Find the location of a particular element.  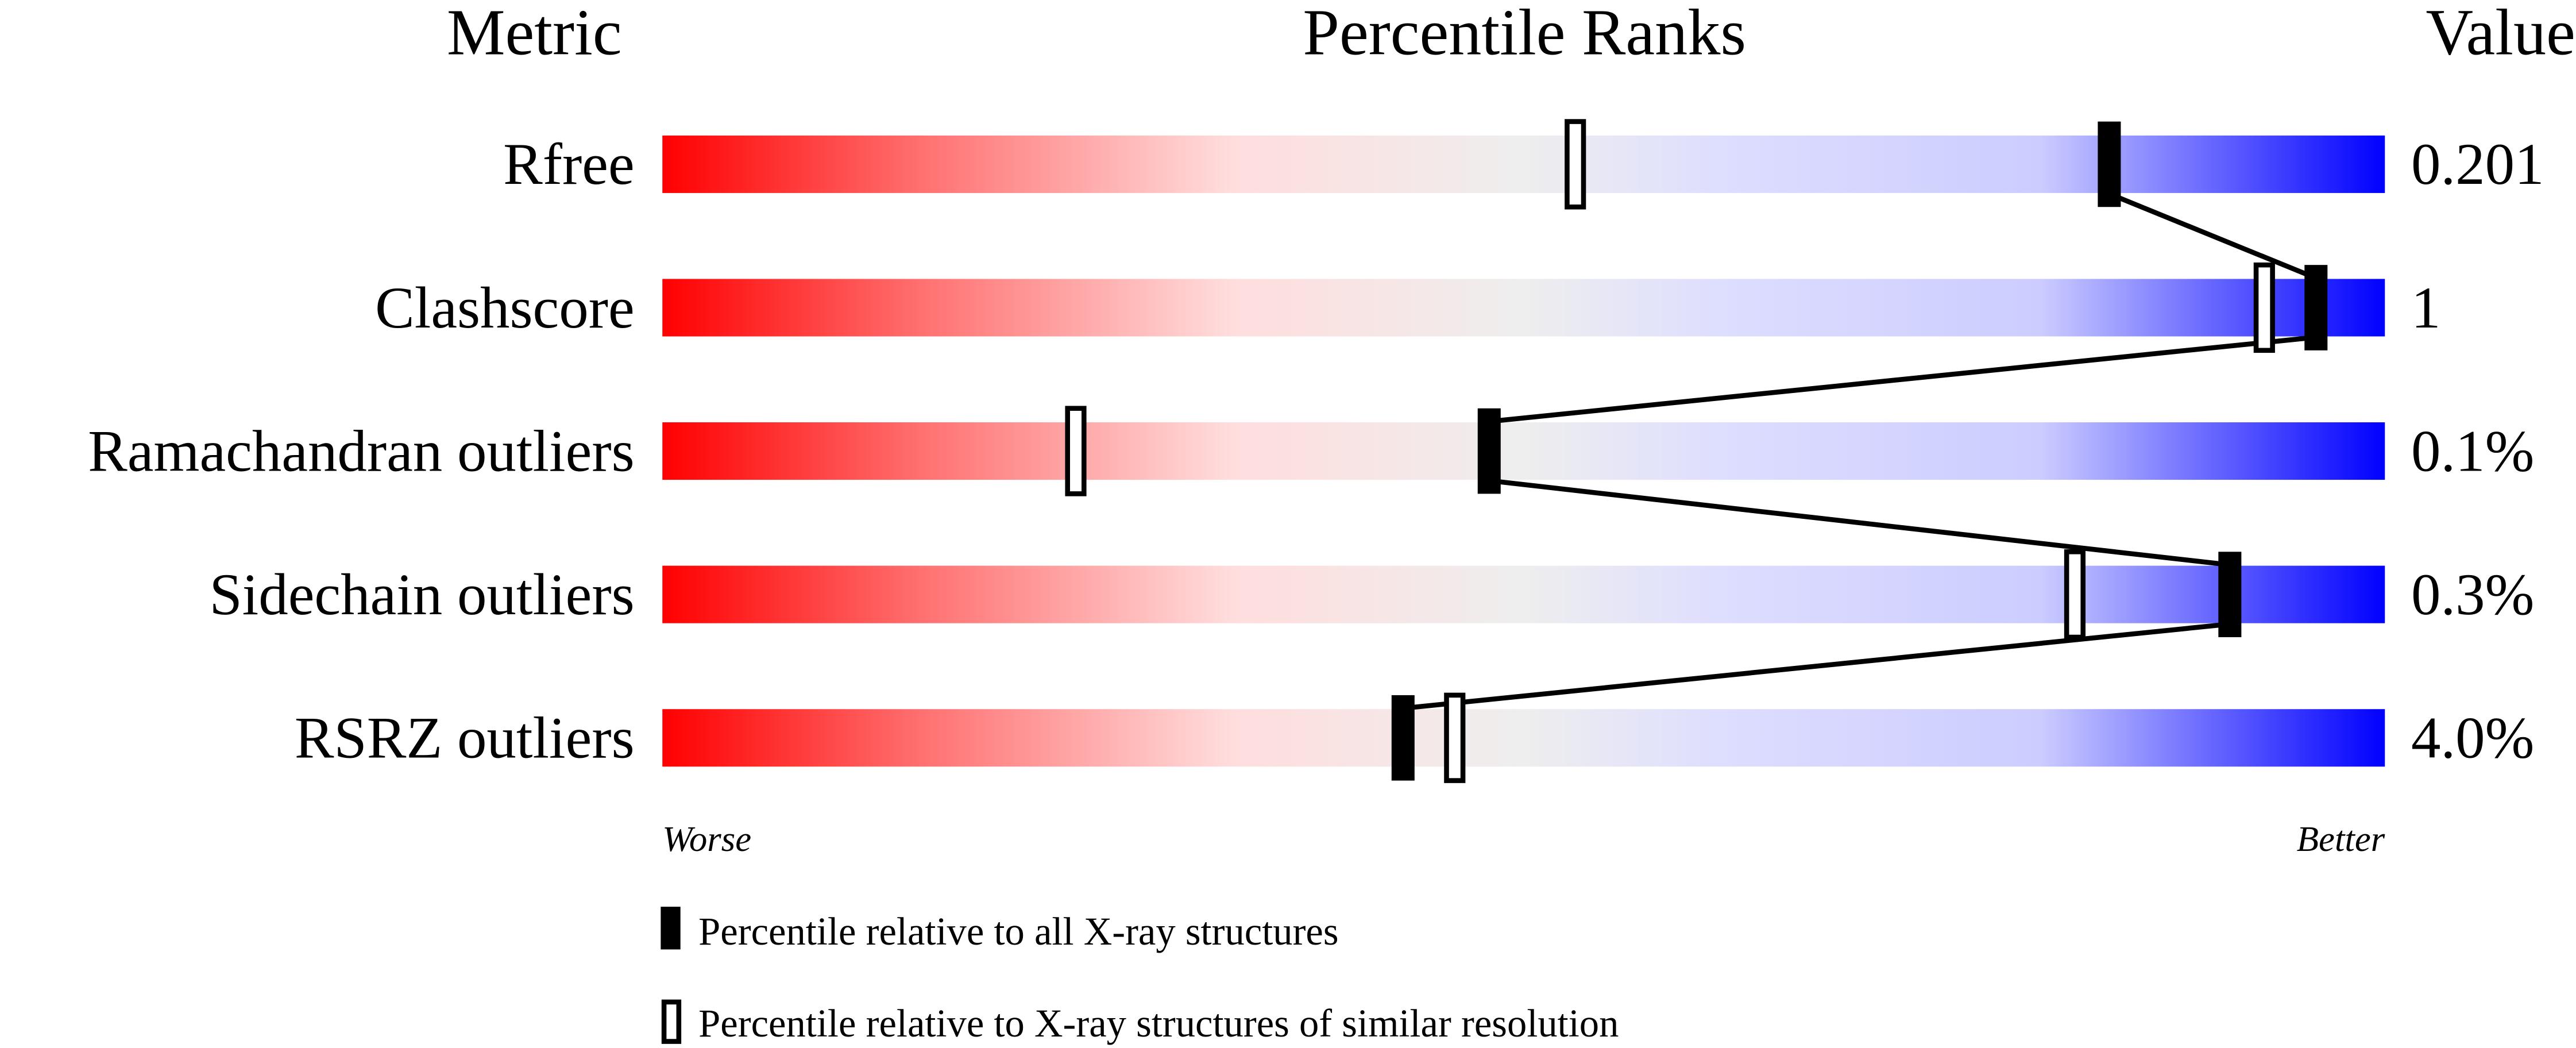

header-percentile-ranks: Percentile Ranks is located at coordinates (1524, 34).